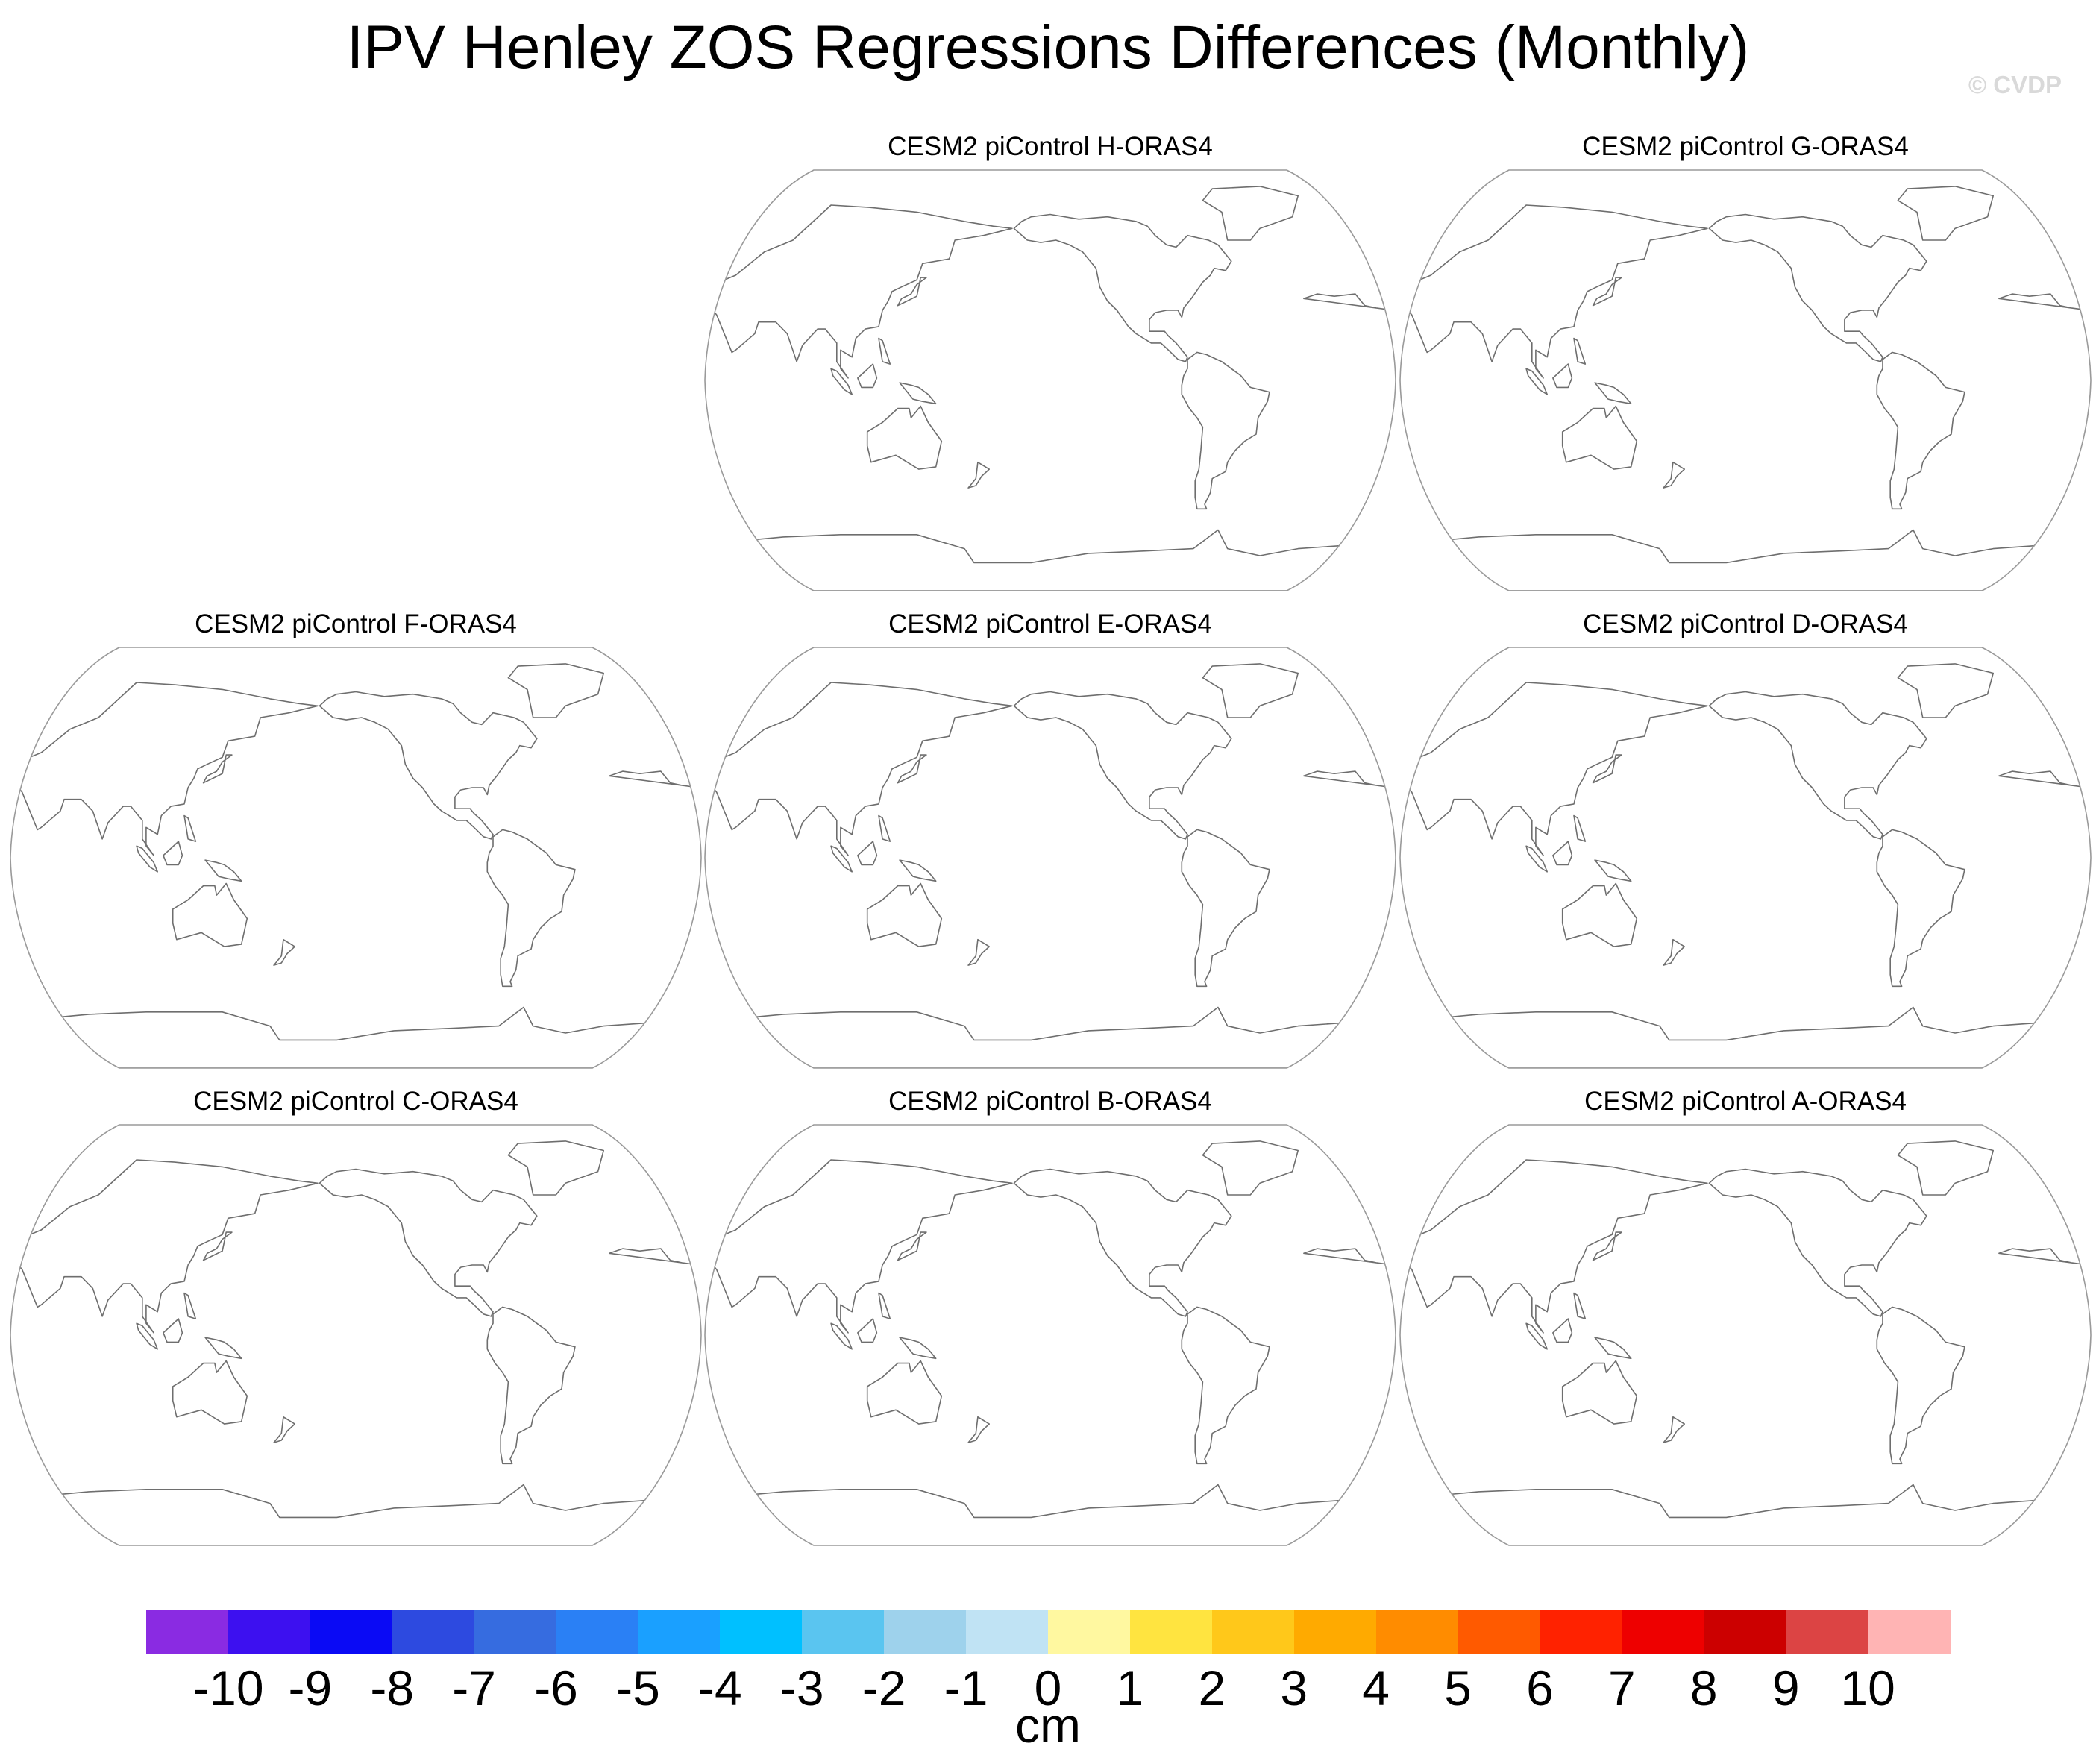 This screenshot has width=2096, height=1764. What do you see at coordinates (638, 1688) in the screenshot?
I see `colorbar-tick-label: -5` at bounding box center [638, 1688].